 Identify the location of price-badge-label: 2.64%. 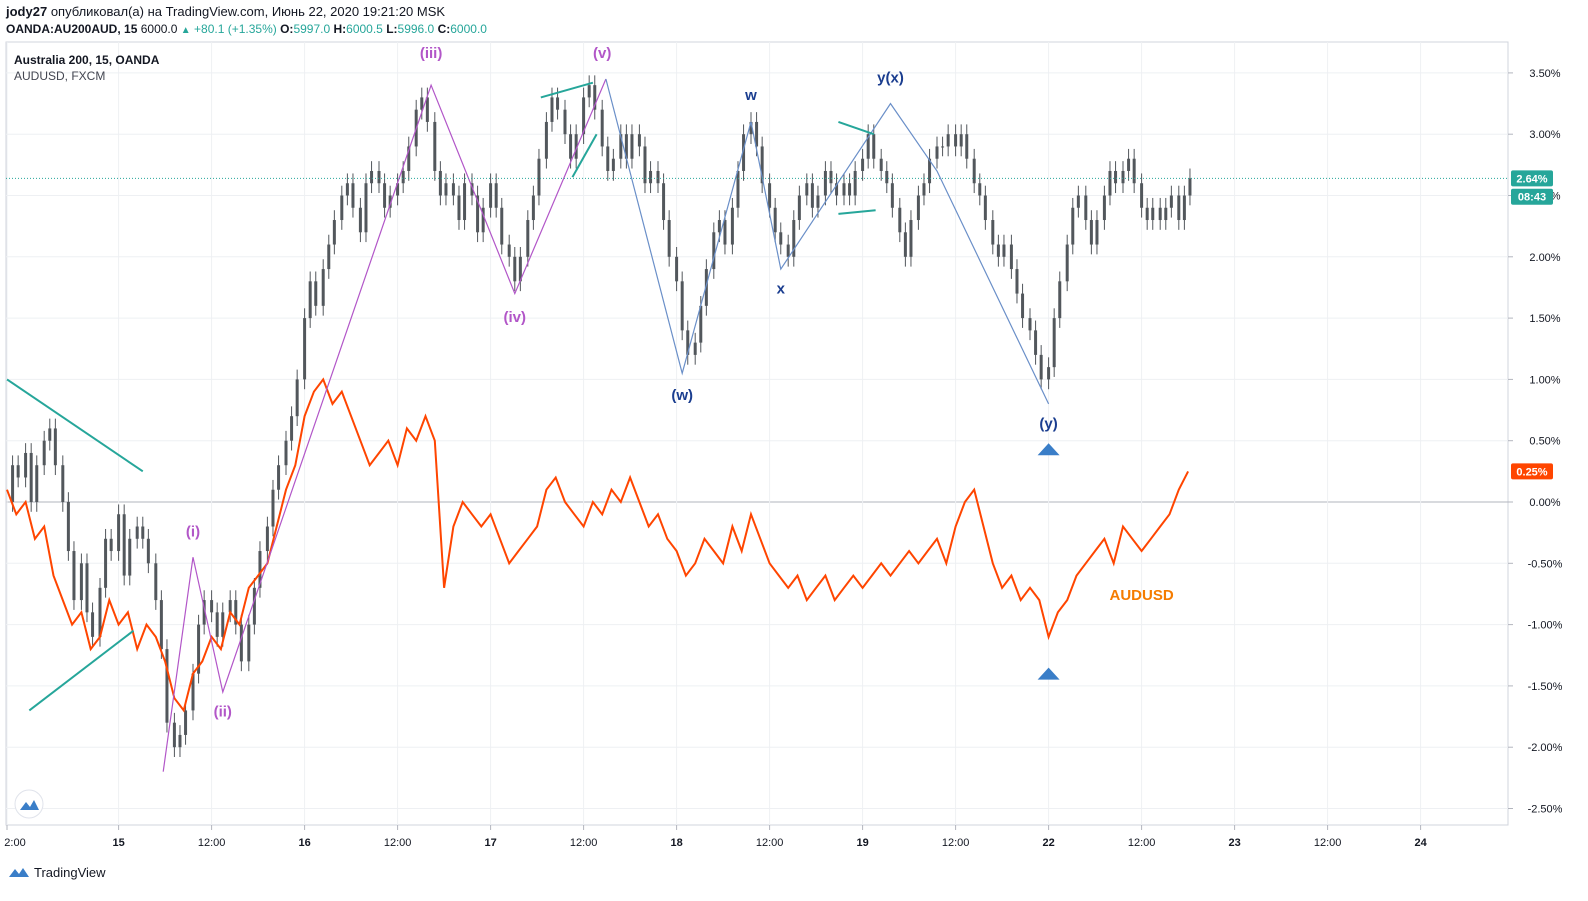
(1531, 179).